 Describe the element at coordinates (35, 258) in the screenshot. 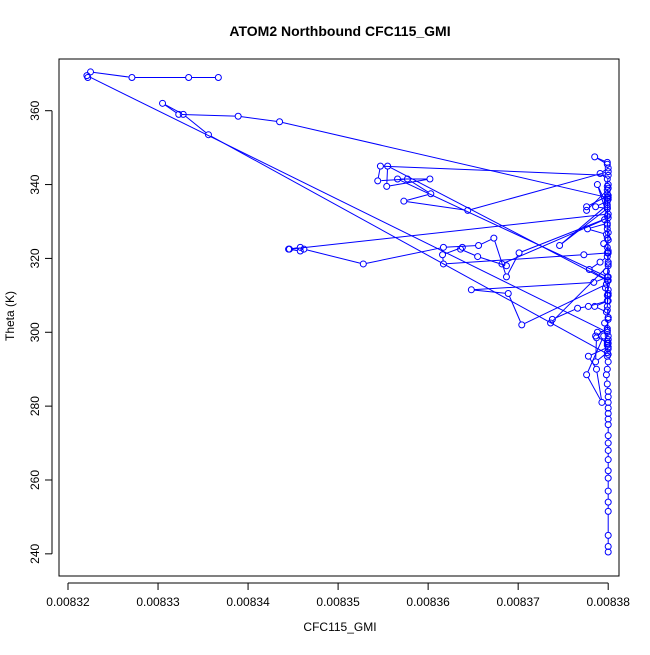

I see `y-tick-label: 320` at that location.